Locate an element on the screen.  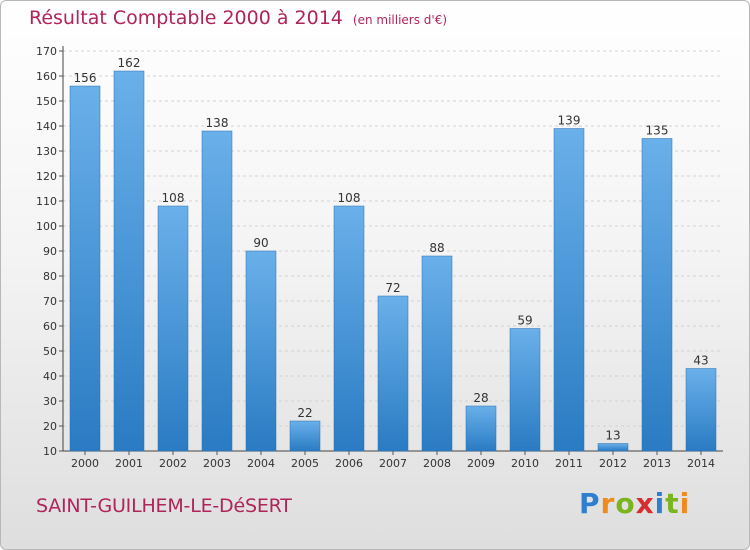
bar-2004 is located at coordinates (261, 351).